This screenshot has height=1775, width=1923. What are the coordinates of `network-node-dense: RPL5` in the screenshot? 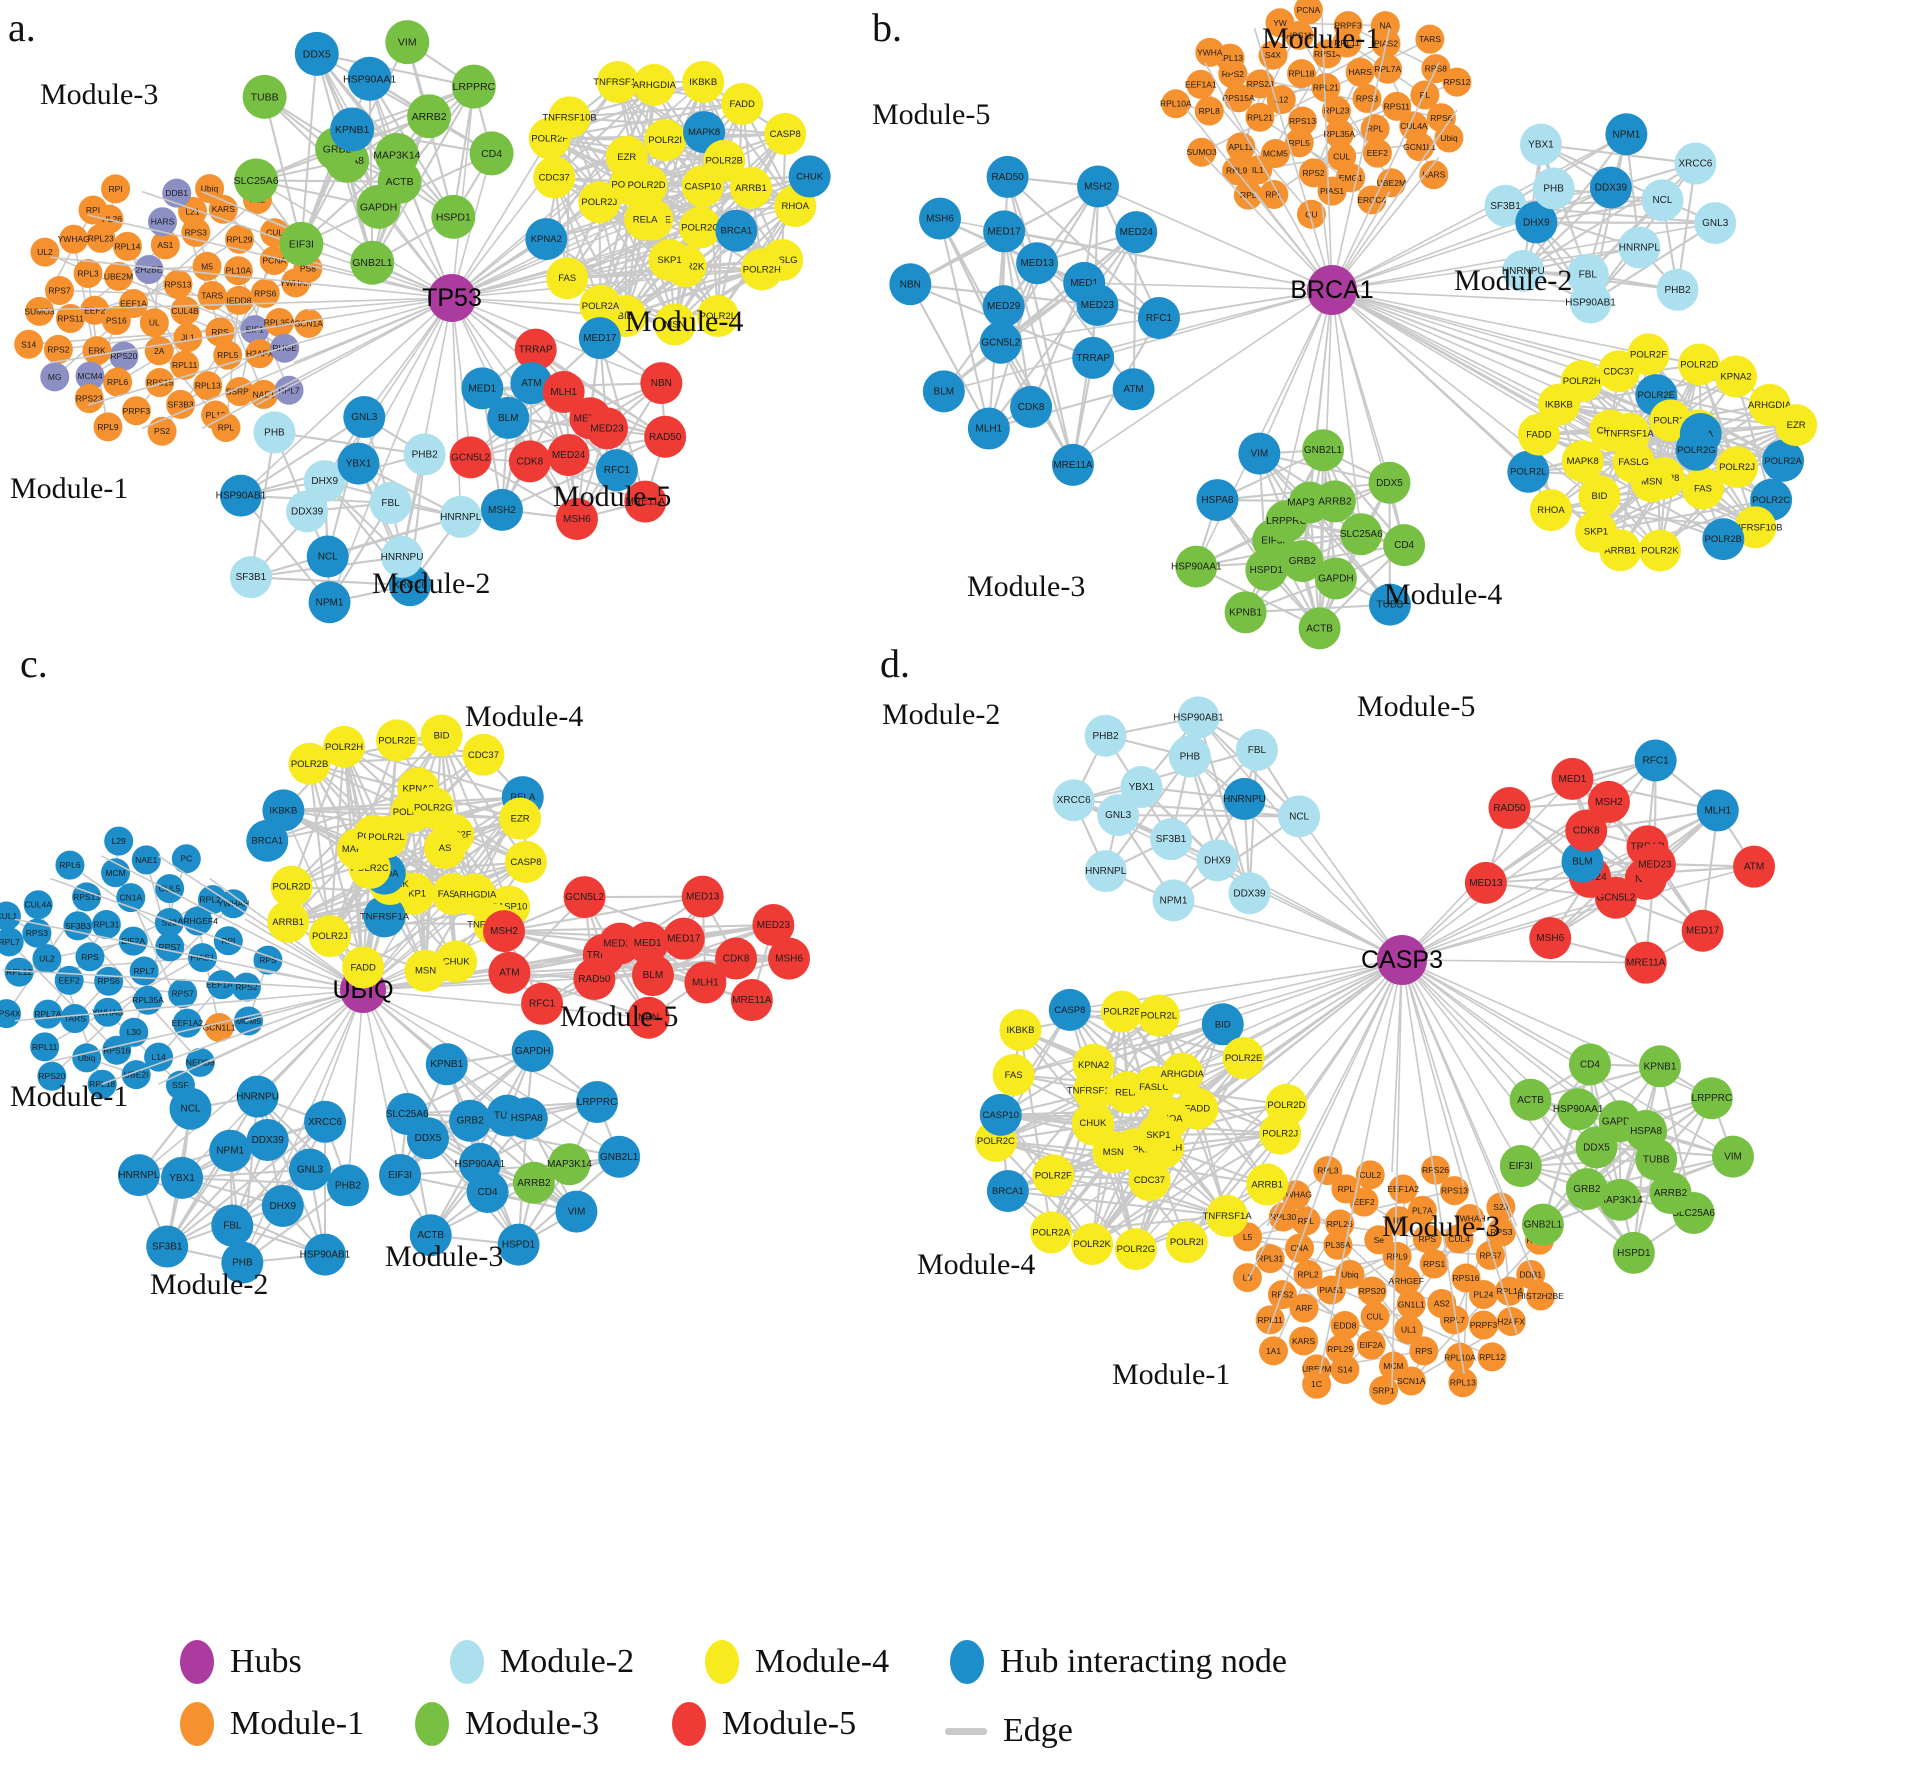 It's located at (228, 355).